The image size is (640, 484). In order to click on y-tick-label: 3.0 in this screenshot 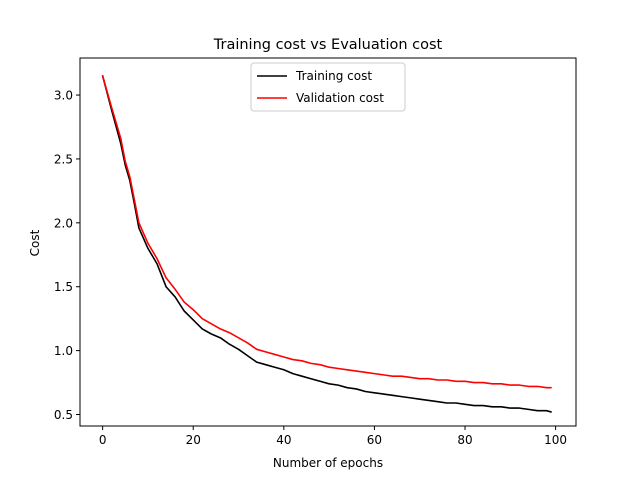, I will do `click(63, 96)`.